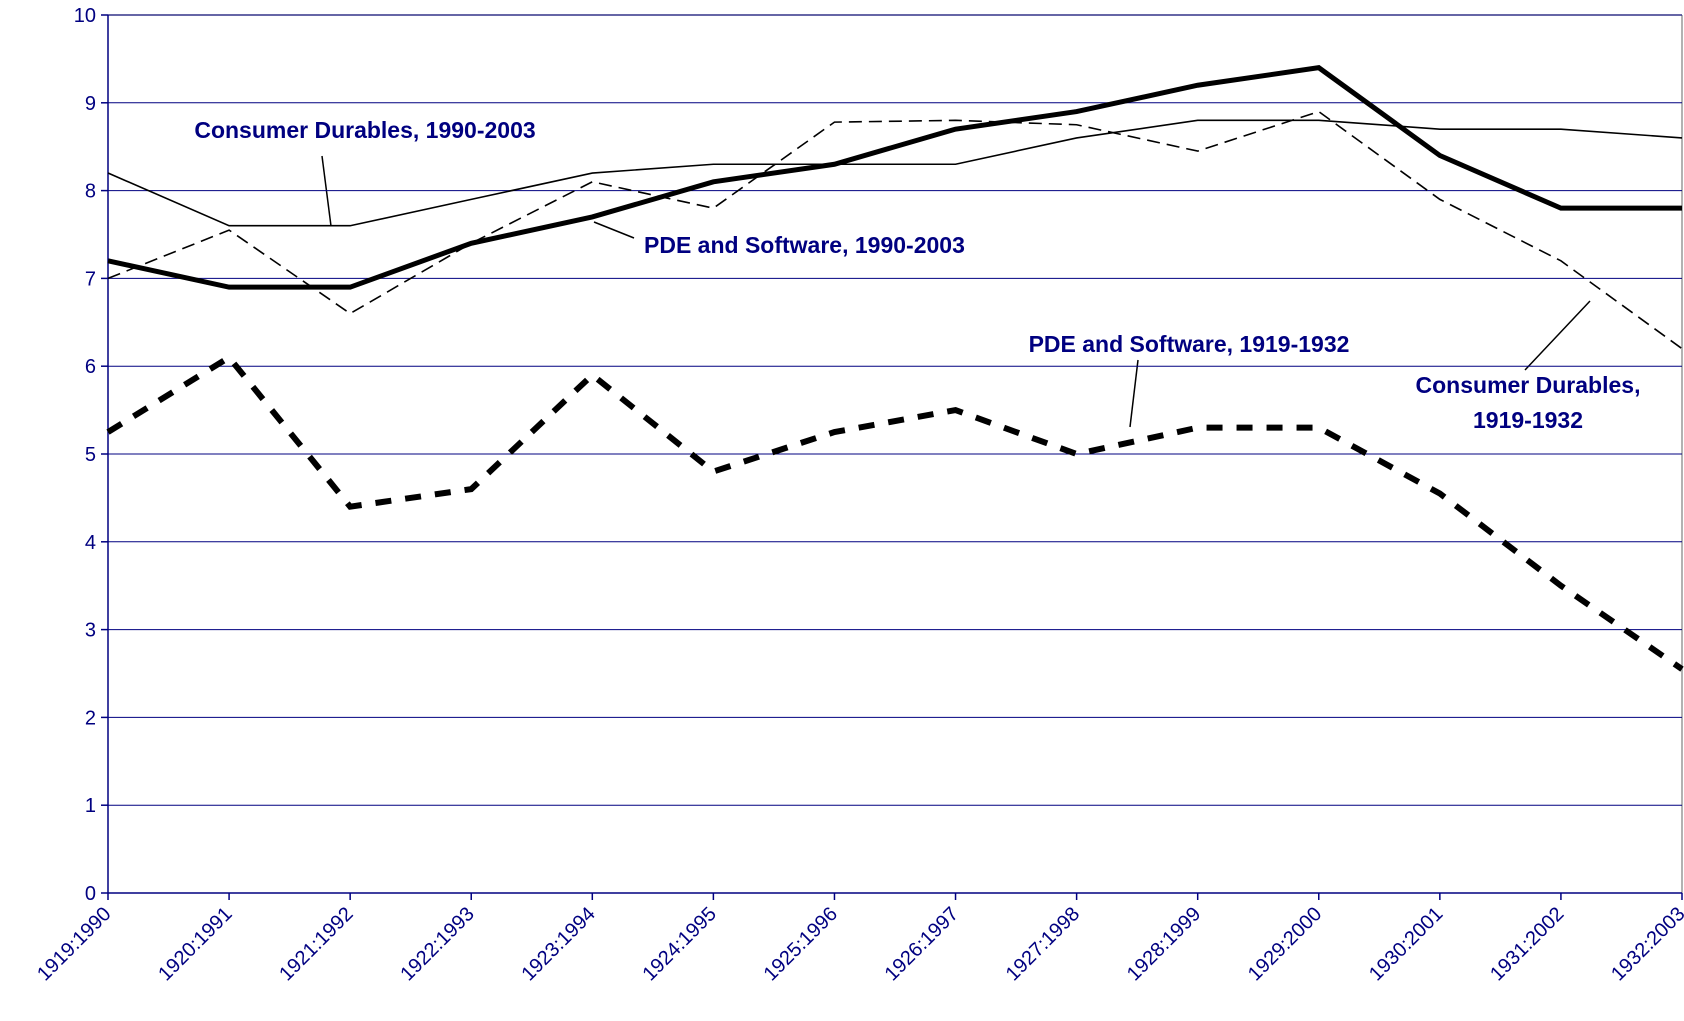 This screenshot has height=1021, width=1684. I want to click on annotation: PDE and Software, 1919-1932, so click(1189, 344).